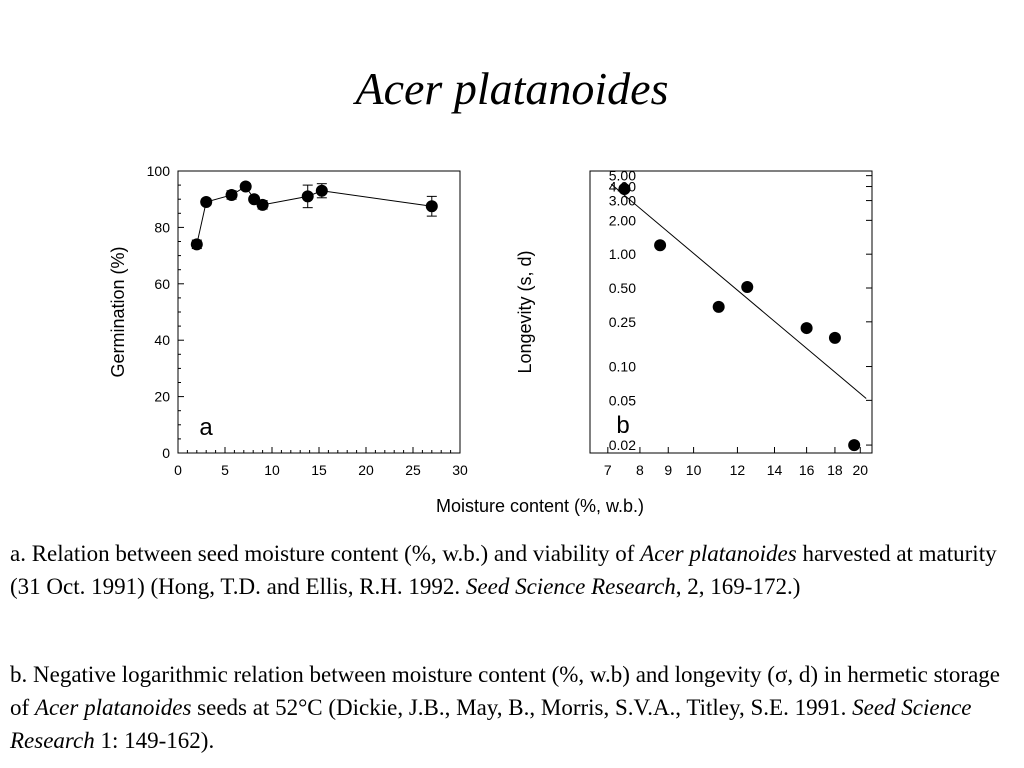 This screenshot has width=1024, height=768. I want to click on chart-b-ytick-label: 5.00, so click(622, 176).